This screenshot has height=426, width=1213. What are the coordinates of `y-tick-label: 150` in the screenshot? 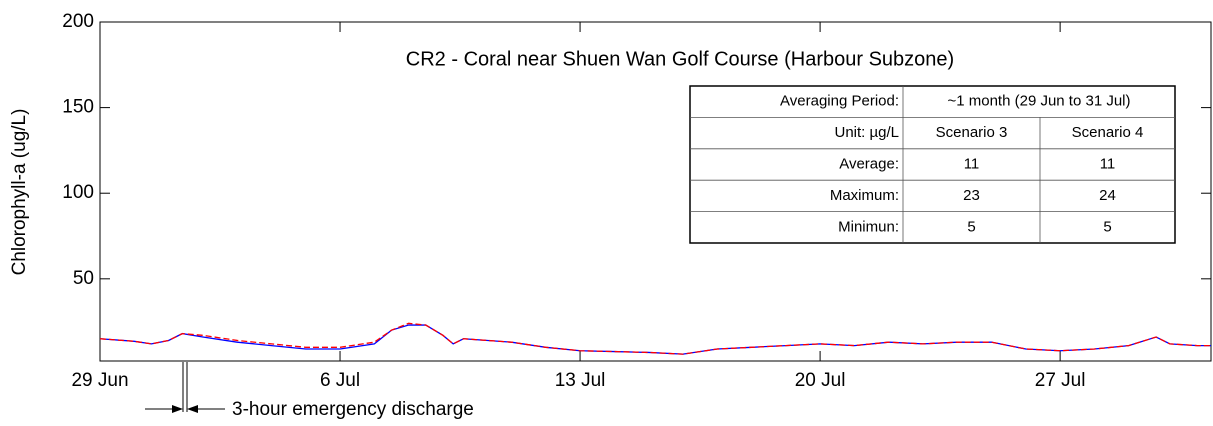 It's located at (78, 107).